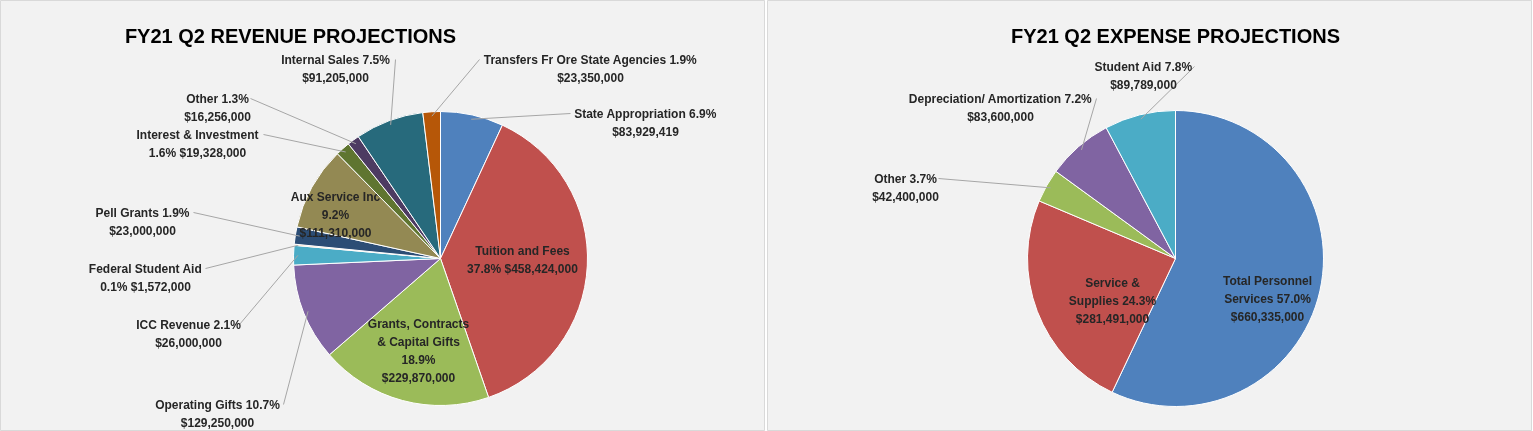  What do you see at coordinates (146, 286) in the screenshot?
I see `data-label: 0.1% $1,572,000` at bounding box center [146, 286].